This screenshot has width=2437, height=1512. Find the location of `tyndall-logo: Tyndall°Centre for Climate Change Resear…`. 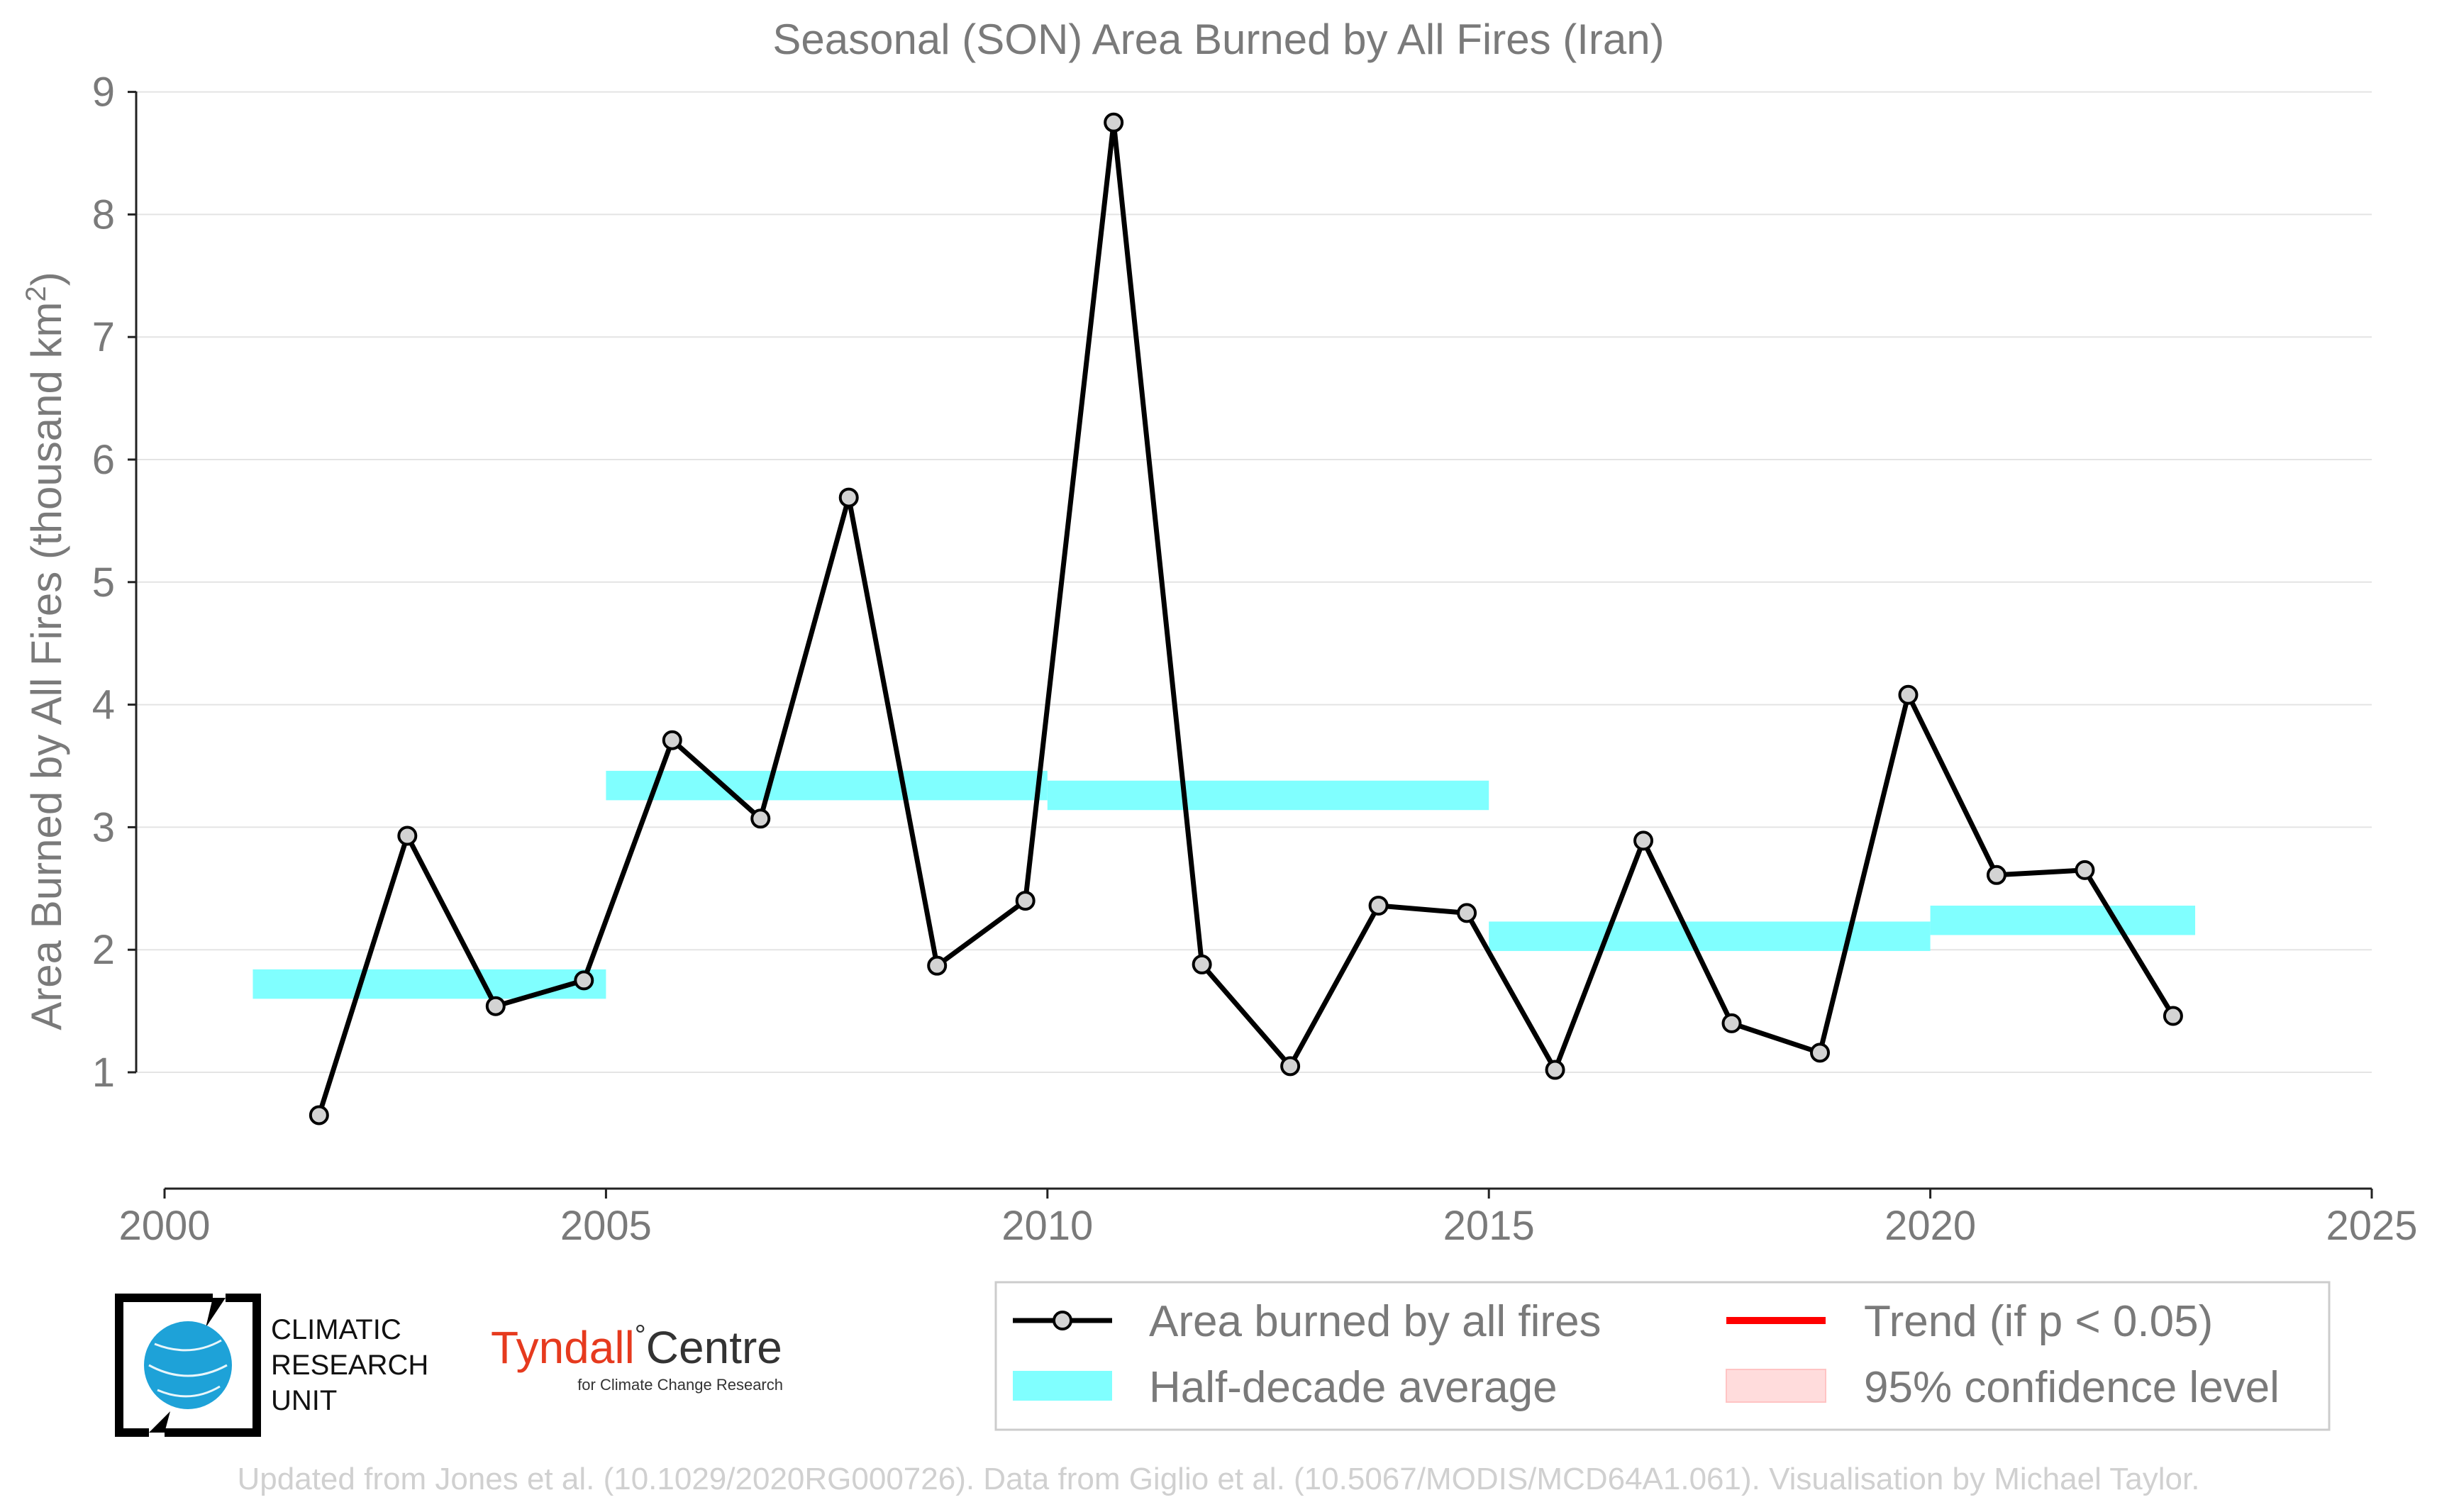

tyndall-logo: Tyndall°Centre for Climate Change Resear… is located at coordinates (637, 1357).